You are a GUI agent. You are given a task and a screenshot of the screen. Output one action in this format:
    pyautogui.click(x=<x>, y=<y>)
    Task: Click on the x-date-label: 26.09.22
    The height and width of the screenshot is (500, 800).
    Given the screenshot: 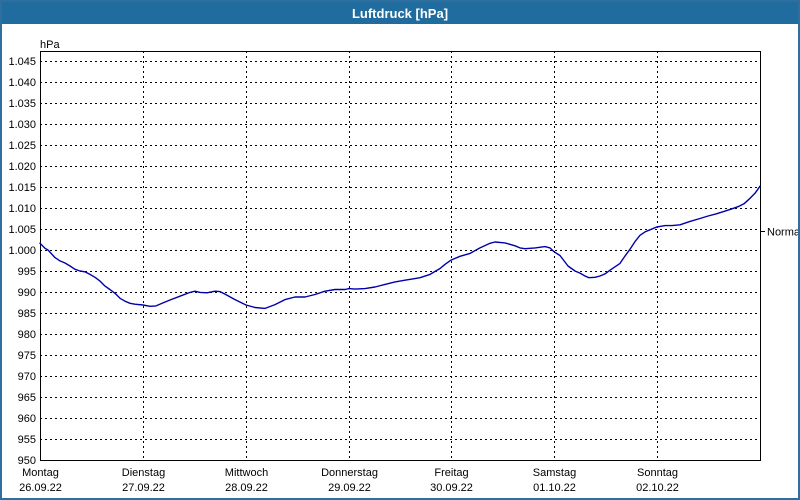 What is the action you would take?
    pyautogui.click(x=40, y=488)
    